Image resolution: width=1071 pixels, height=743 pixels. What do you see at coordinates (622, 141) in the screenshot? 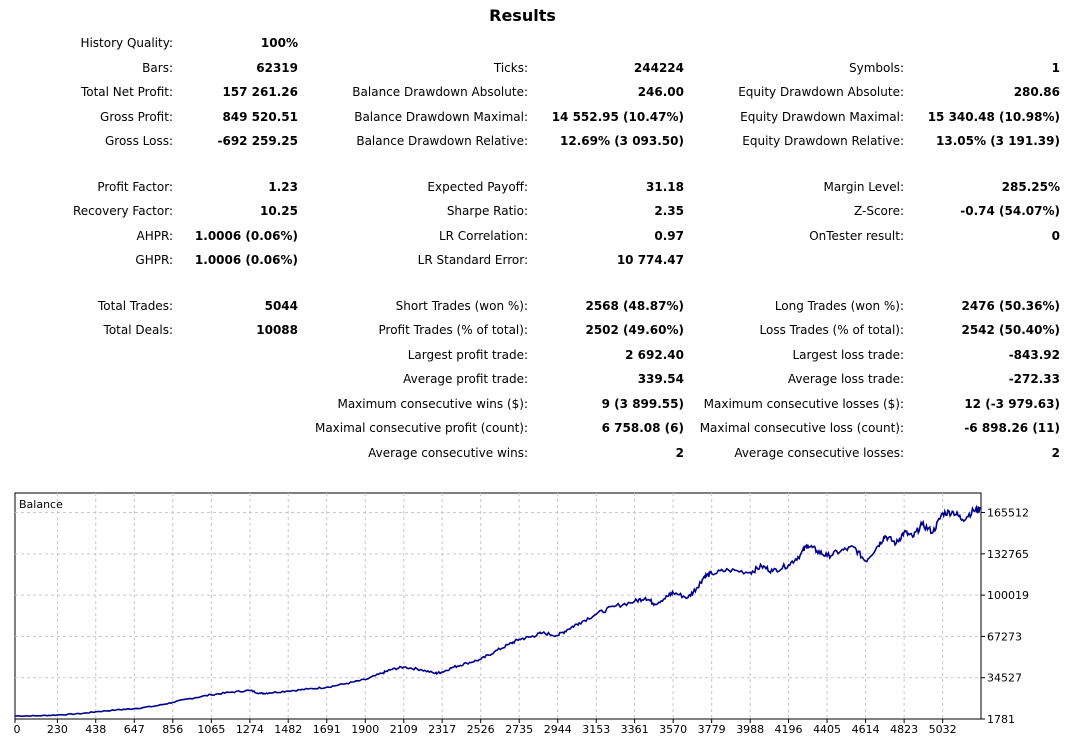
I see `stat-value: 12.69% (3 093.50)` at bounding box center [622, 141].